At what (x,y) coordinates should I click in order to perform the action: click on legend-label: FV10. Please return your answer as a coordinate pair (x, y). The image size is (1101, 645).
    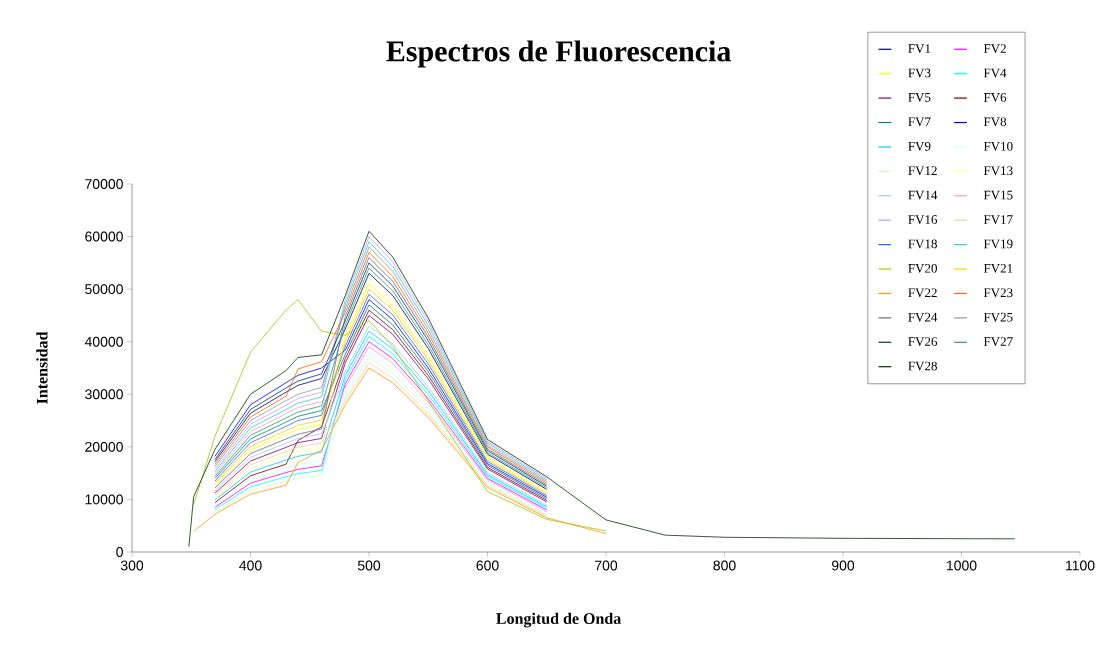
    Looking at the image, I should click on (998, 146).